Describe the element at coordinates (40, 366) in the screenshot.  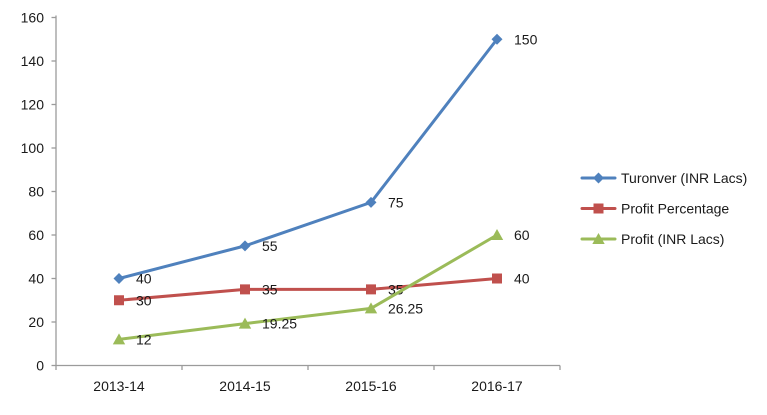
I see `y-axis-tick-label: 0` at that location.